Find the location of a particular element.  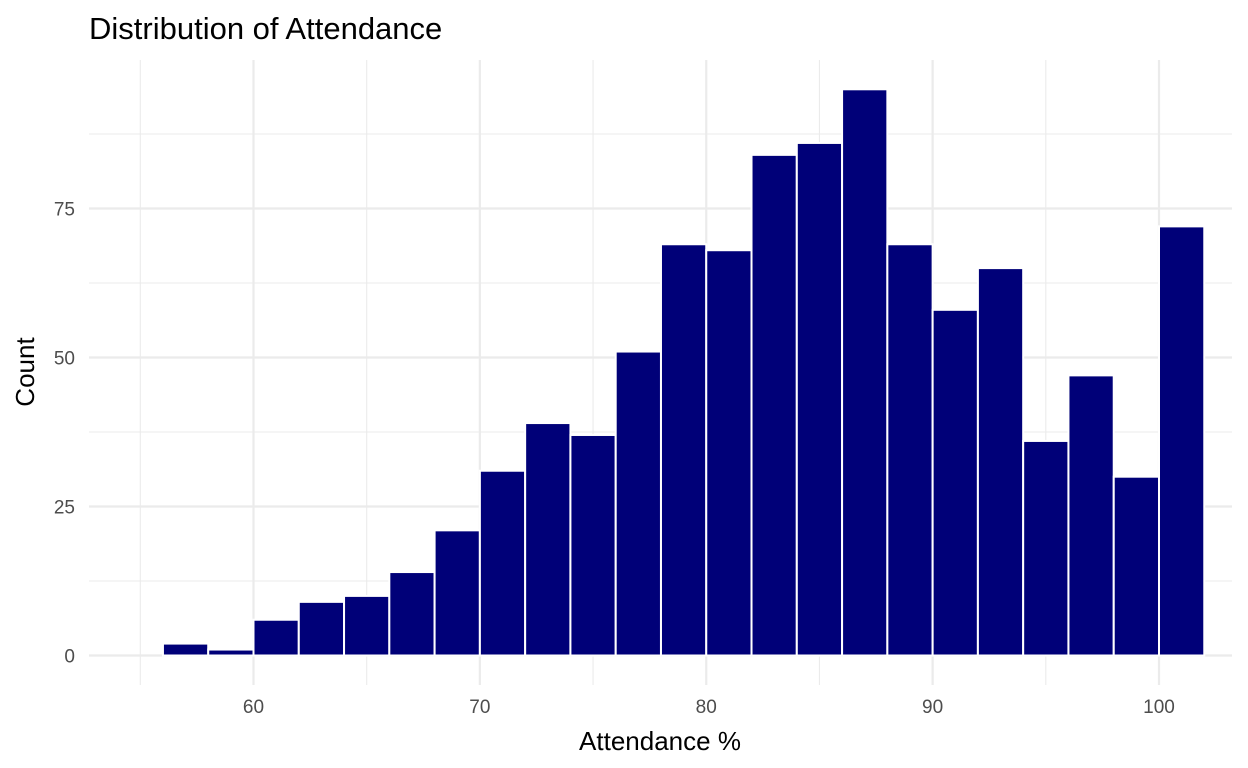

x-tick-label: 70 is located at coordinates (479, 707).